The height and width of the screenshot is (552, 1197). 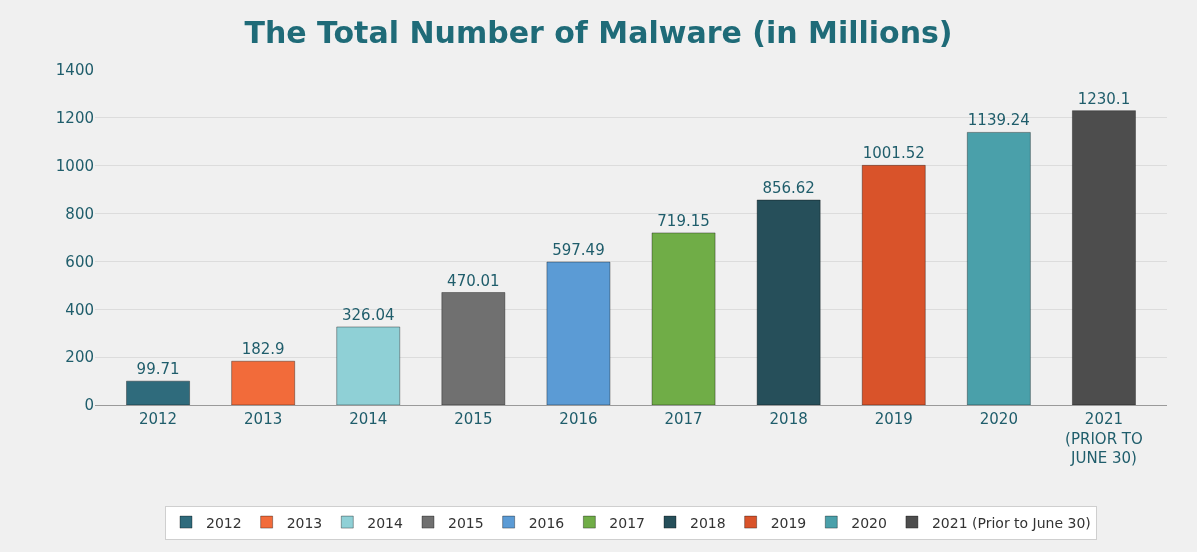 What do you see at coordinates (546, 522) in the screenshot?
I see `legend-label: 2016` at bounding box center [546, 522].